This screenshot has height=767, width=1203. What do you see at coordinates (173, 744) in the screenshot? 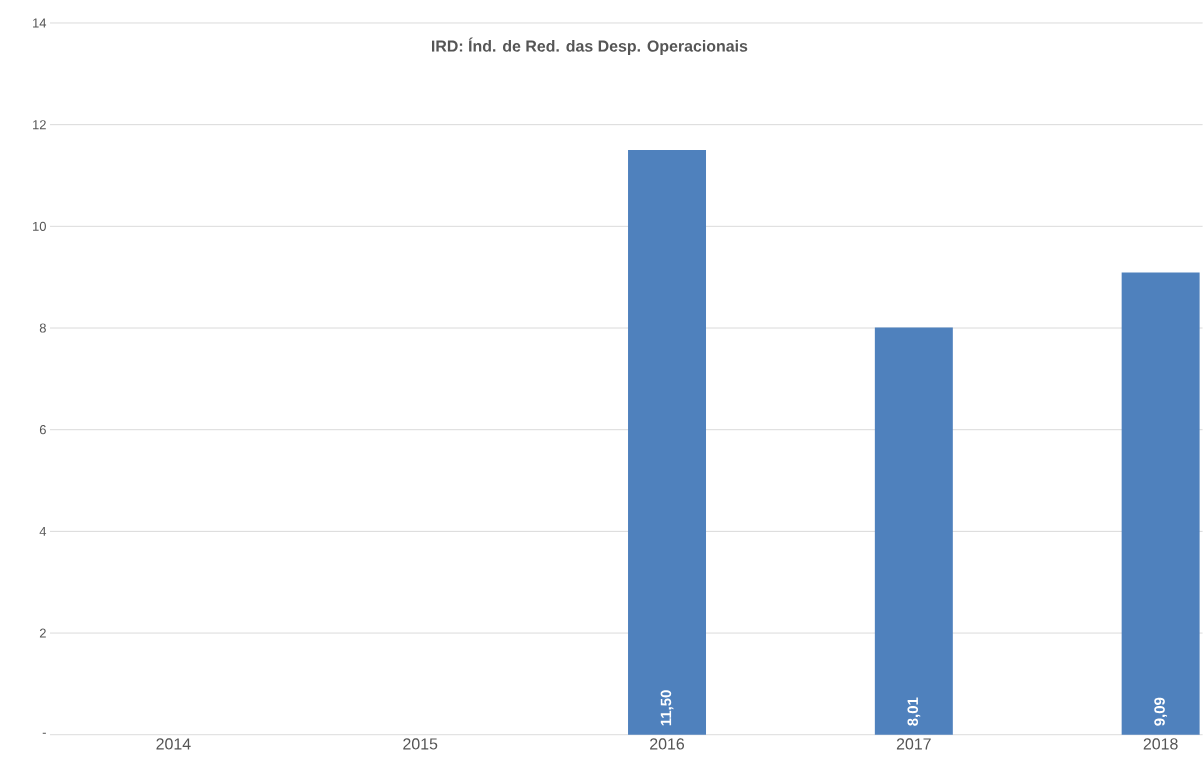
I see `x-tick-label: 2014` at bounding box center [173, 744].